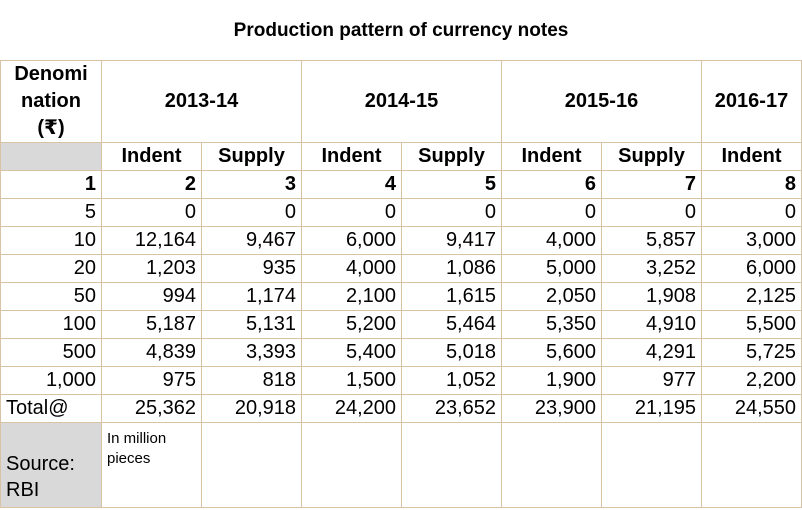 The height and width of the screenshot is (510, 802). I want to click on value-cell: 3,000, so click(751, 240).